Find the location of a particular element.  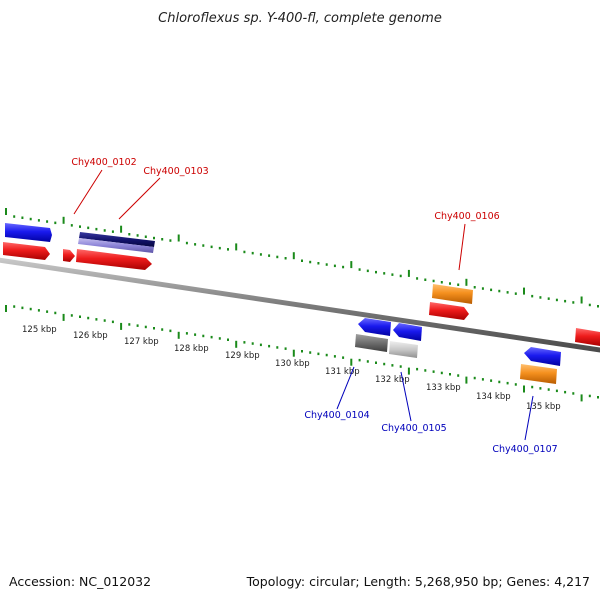

gene-chy400-0105-lightgray is located at coordinates (403, 349).